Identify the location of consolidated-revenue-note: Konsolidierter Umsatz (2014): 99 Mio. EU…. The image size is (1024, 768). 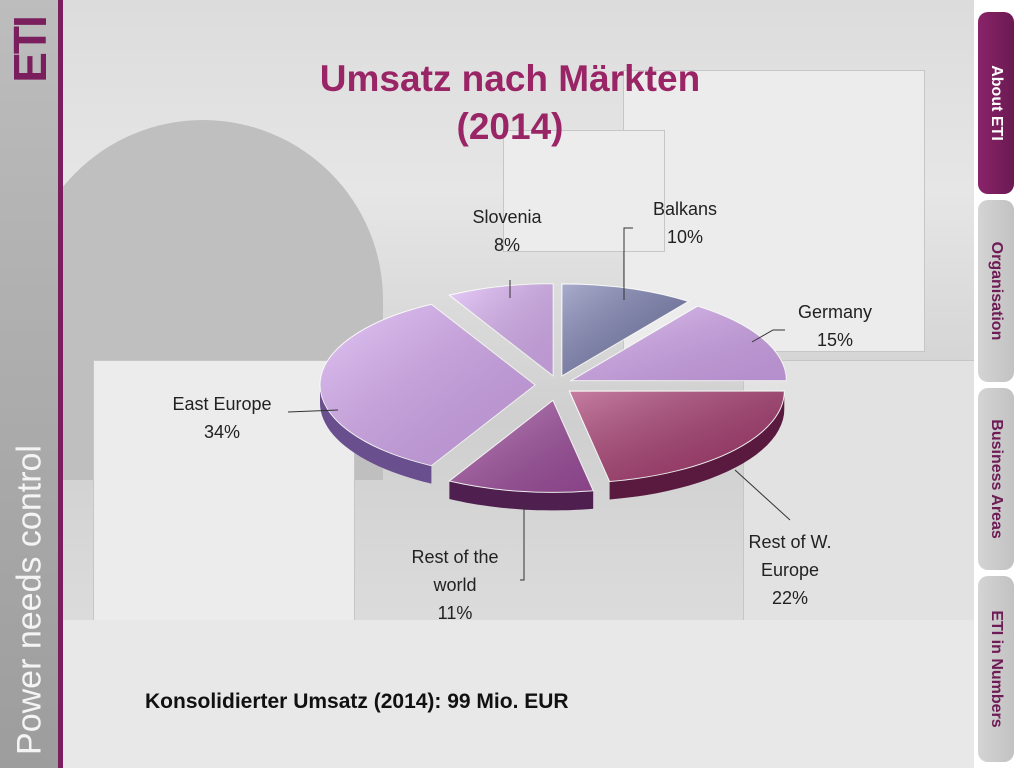
(357, 701).